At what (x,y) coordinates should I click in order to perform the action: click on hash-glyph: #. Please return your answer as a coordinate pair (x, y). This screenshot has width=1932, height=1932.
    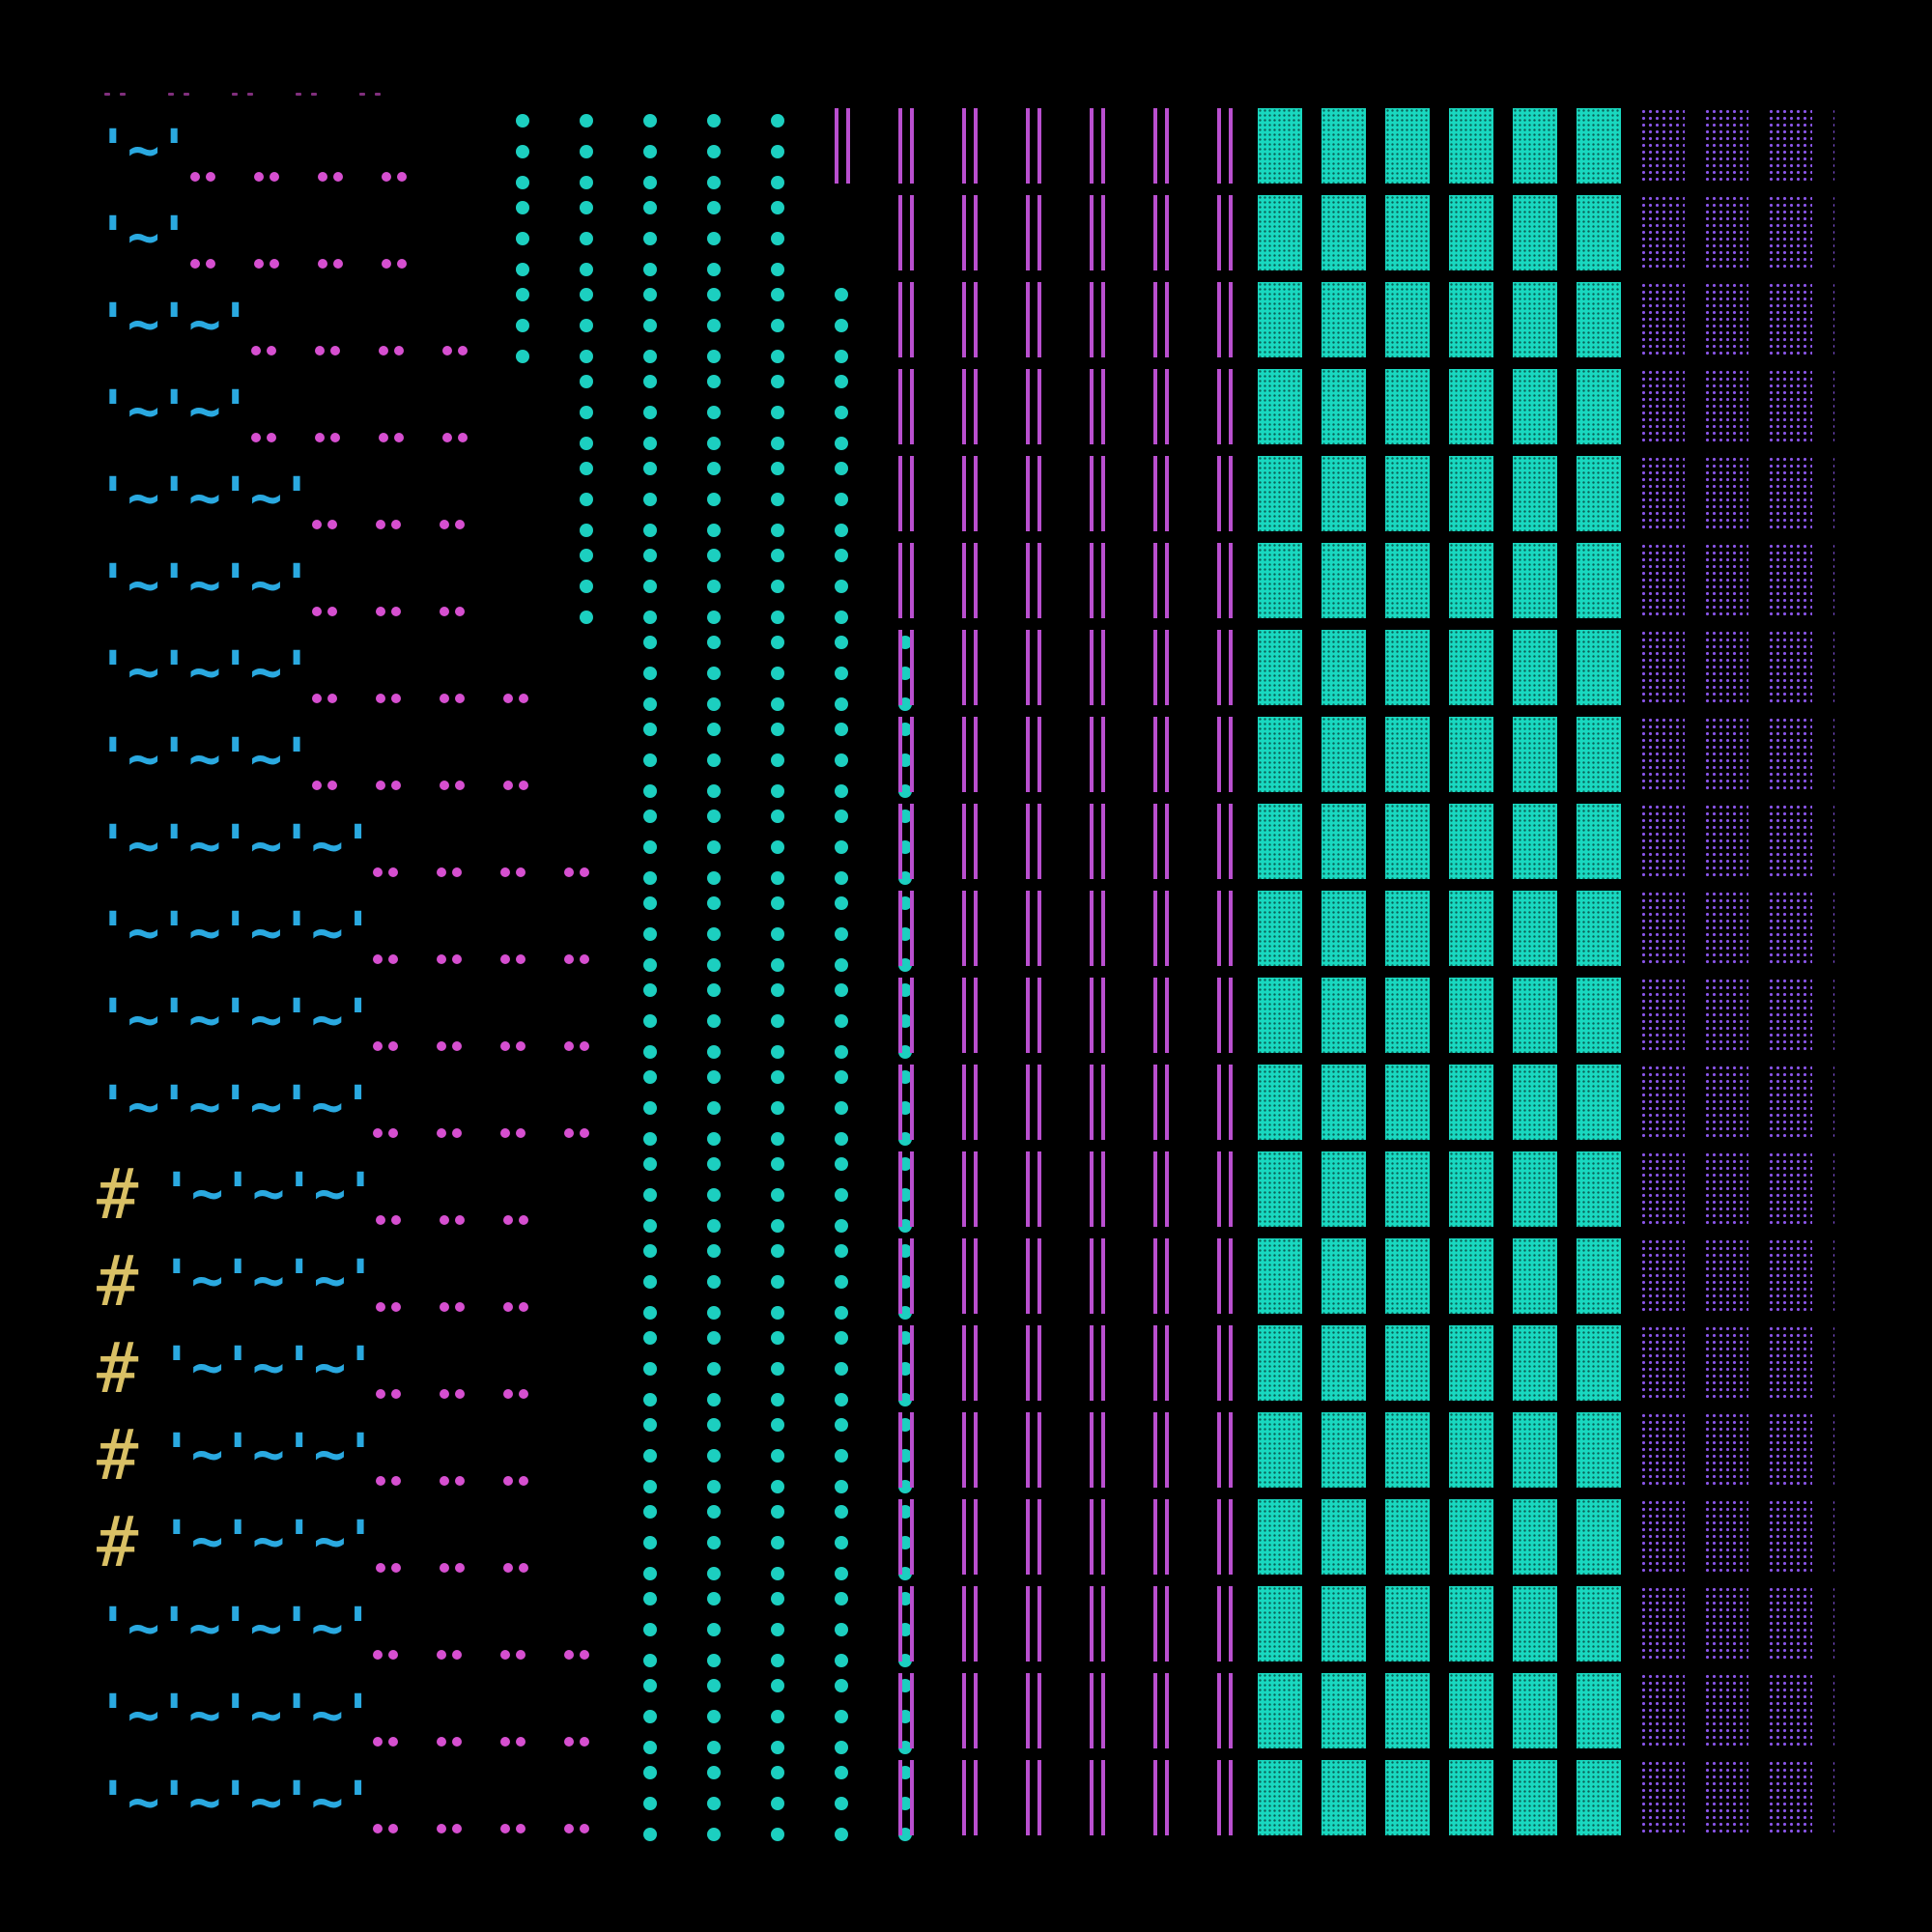
    Looking at the image, I should click on (118, 1454).